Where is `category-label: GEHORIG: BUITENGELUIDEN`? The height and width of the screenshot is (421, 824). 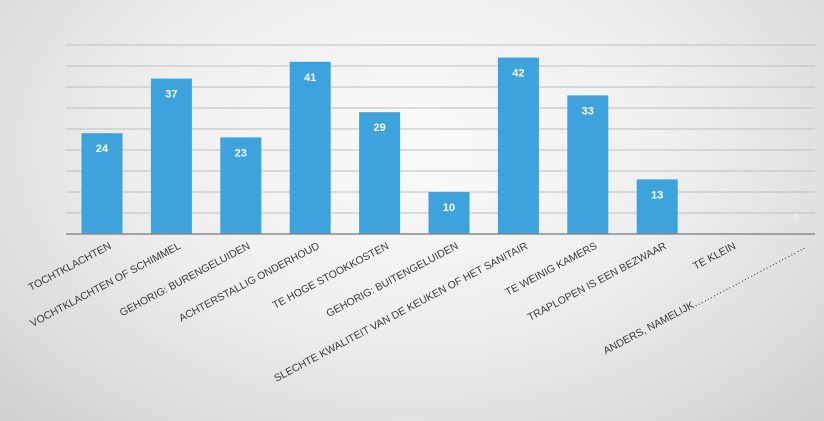 category-label: GEHORIG: BUITENGELUIDEN is located at coordinates (392, 280).